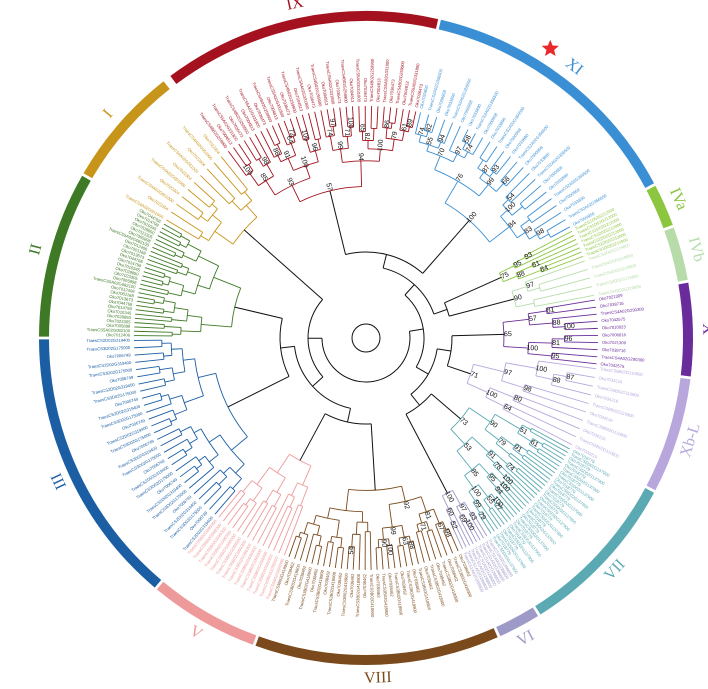  Describe the element at coordinates (676, 254) in the screenshot. I see `clade-ring-ivb` at that location.